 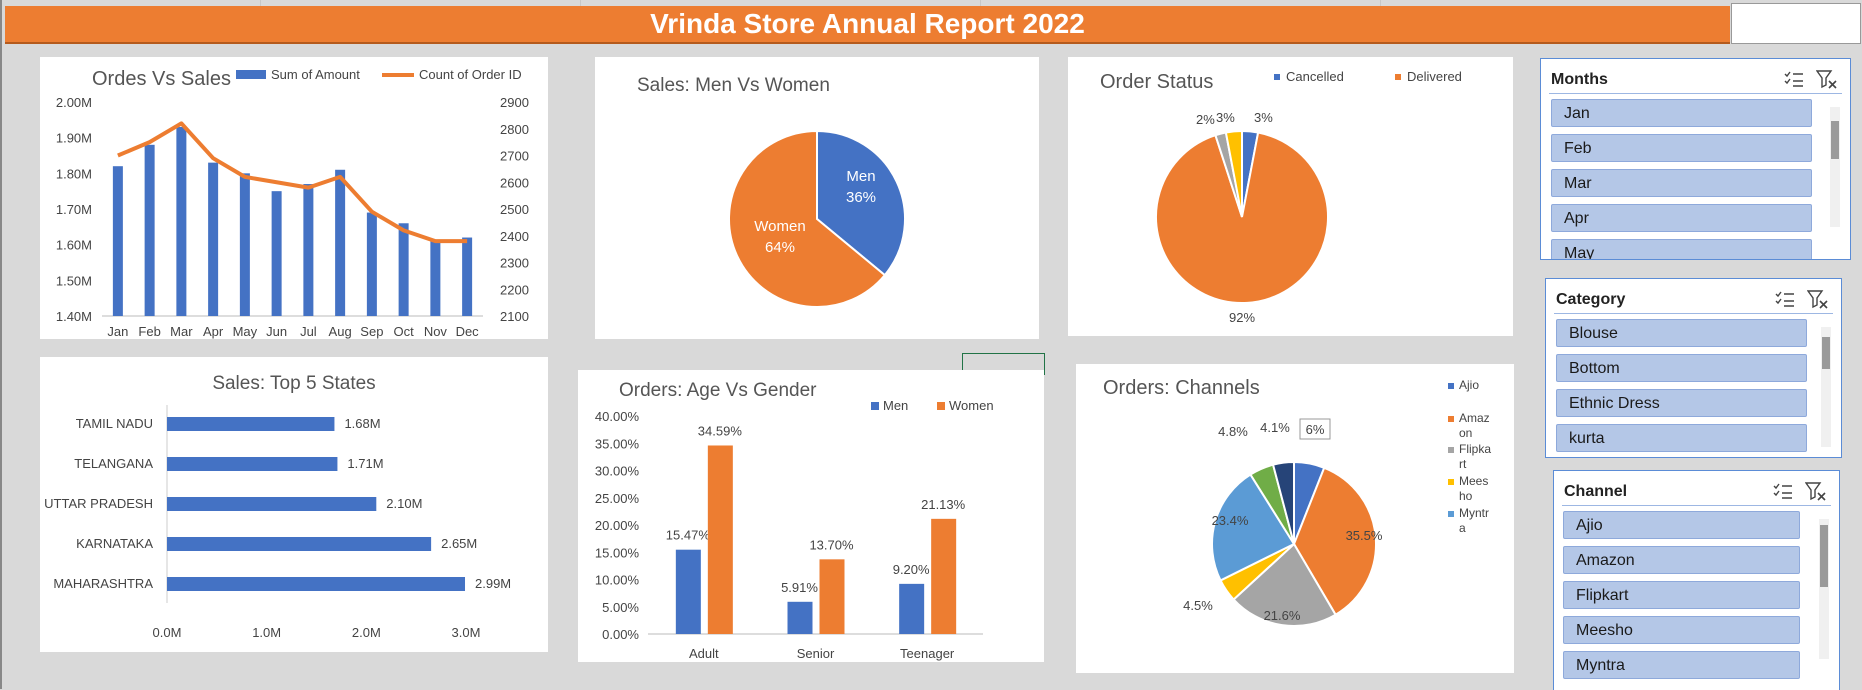 What do you see at coordinates (688, 535) in the screenshot?
I see `bar-value-label: 15.47%` at bounding box center [688, 535].